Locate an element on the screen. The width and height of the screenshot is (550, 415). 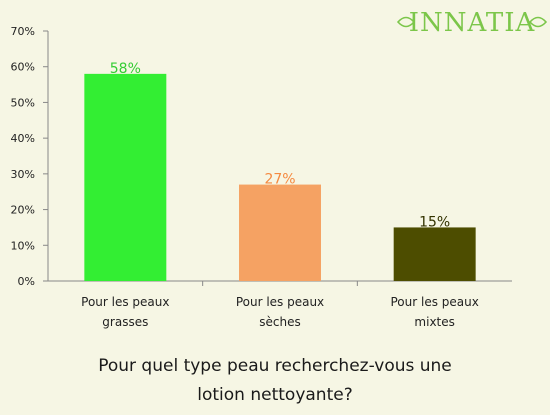
y-tick-label: 10% is located at coordinates (23, 245).